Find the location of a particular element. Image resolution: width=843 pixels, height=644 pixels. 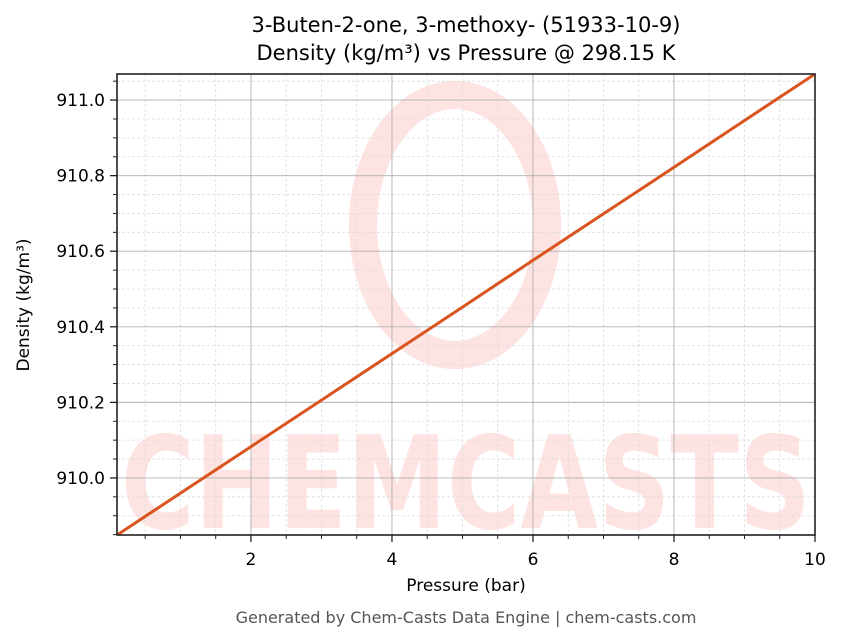

chart-title-line2: Density (kg/m³) vs Pressure @ 298.15 K is located at coordinates (466, 53).